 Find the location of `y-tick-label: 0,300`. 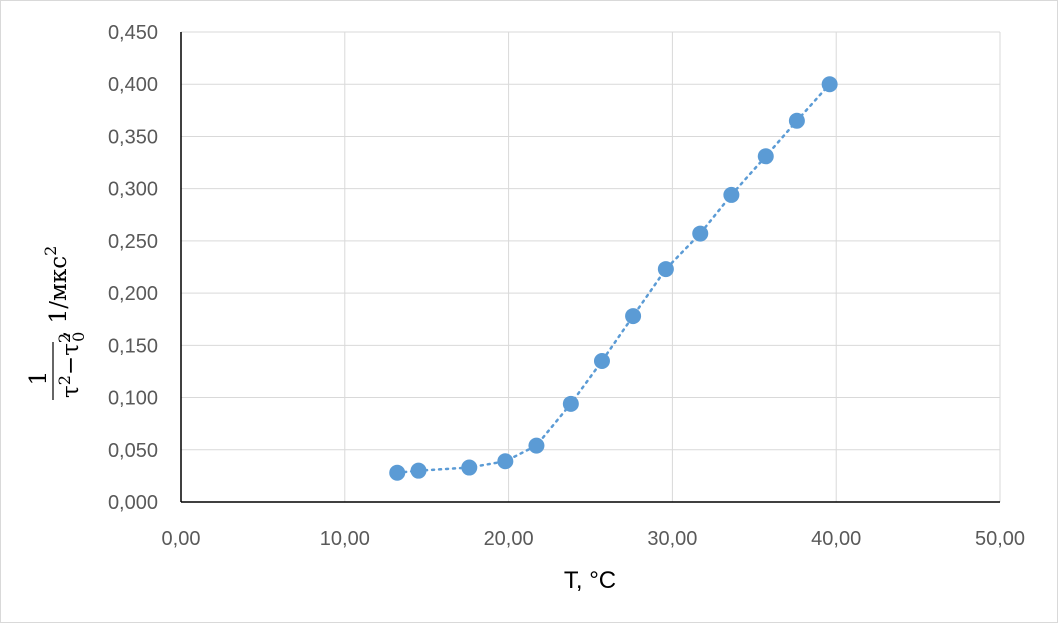

y-tick-label: 0,300 is located at coordinates (133, 190).